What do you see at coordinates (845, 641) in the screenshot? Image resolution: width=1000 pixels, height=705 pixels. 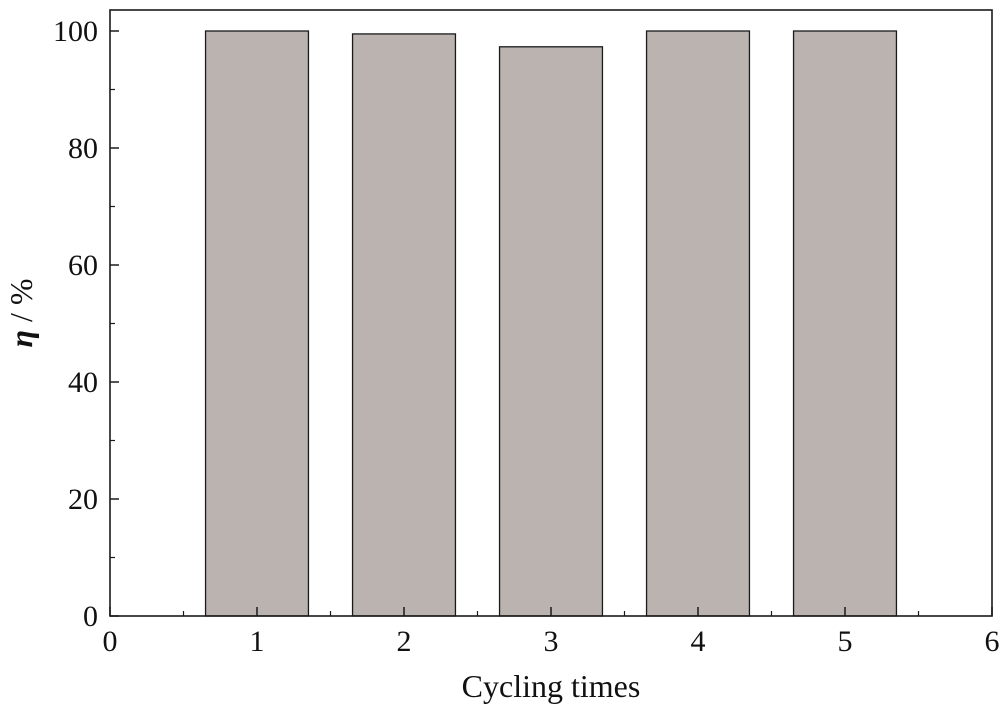 I see `x-tick-label-5: 5` at bounding box center [845, 641].